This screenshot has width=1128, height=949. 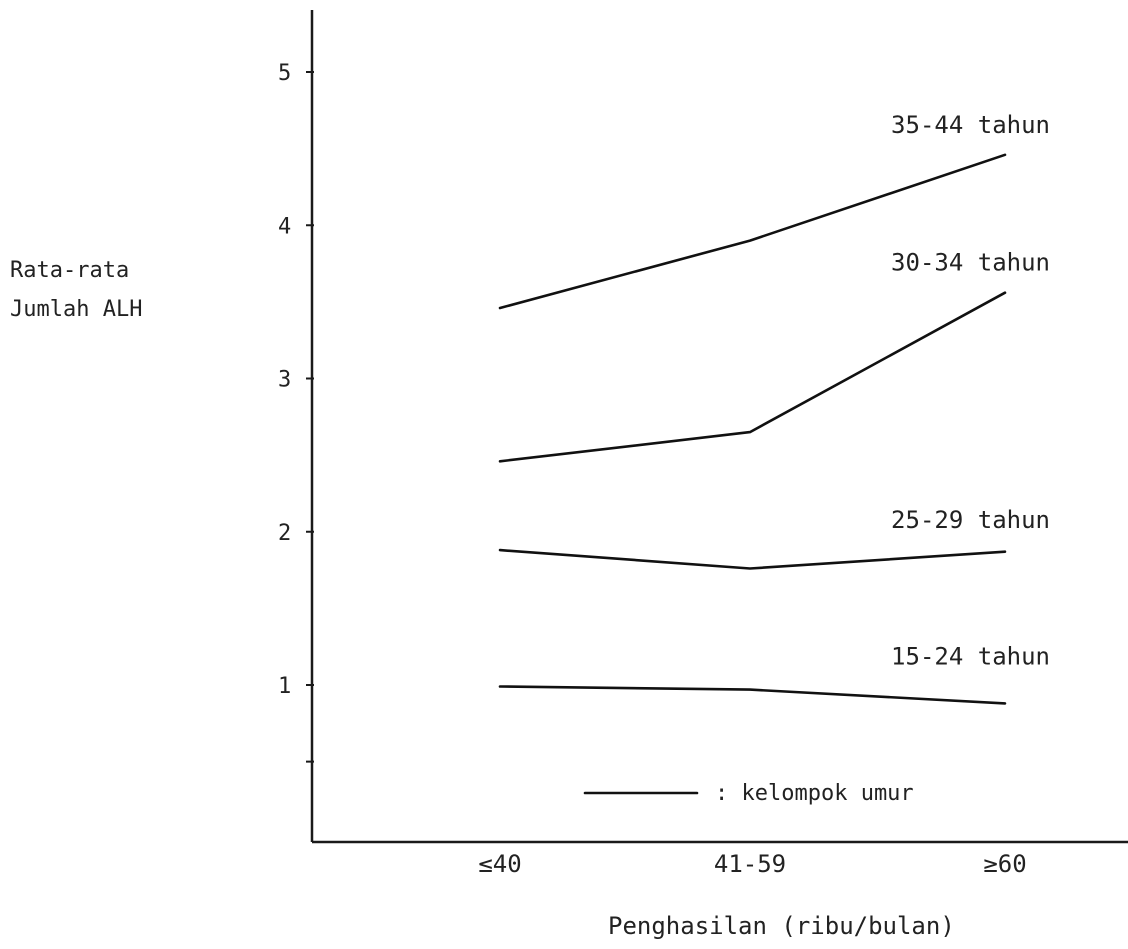 I want to click on x-tick-label-2: 41-59, so click(x=750, y=864).